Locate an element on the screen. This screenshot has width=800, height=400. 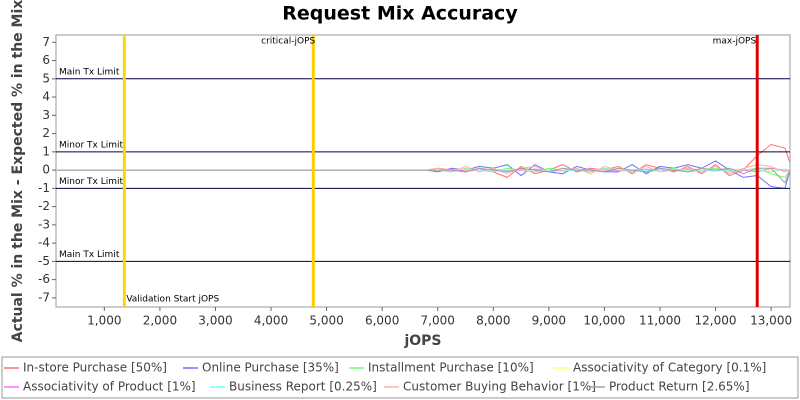
y-tick-label: 6 is located at coordinates (46, 60).